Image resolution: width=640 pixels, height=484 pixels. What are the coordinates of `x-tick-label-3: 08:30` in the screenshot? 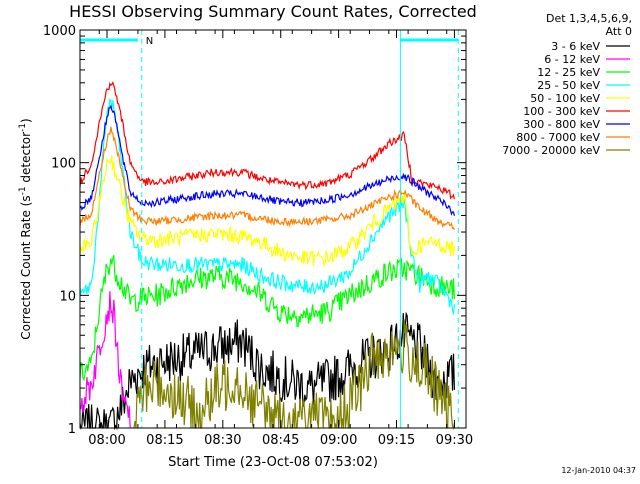 It's located at (222, 440).